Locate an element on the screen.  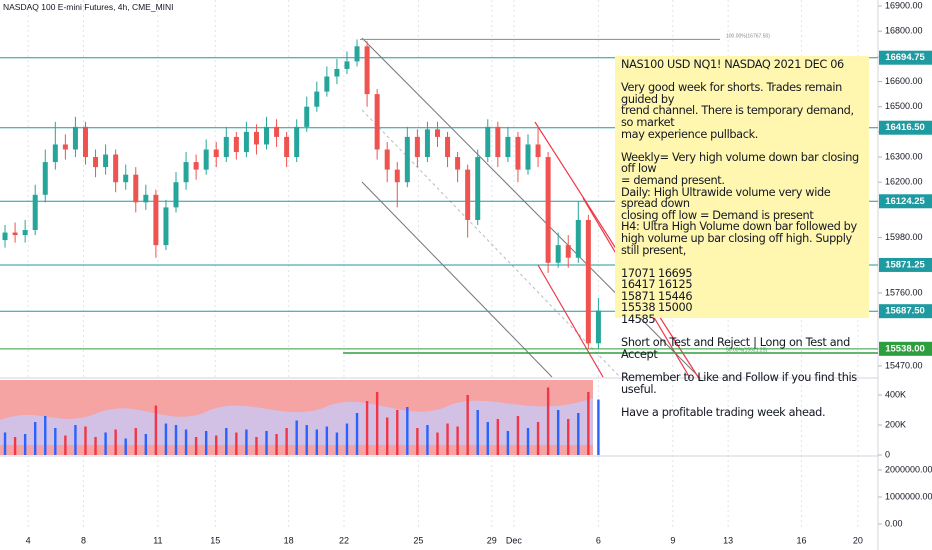
price-badge-label: 16694.75 is located at coordinates (905, 57).